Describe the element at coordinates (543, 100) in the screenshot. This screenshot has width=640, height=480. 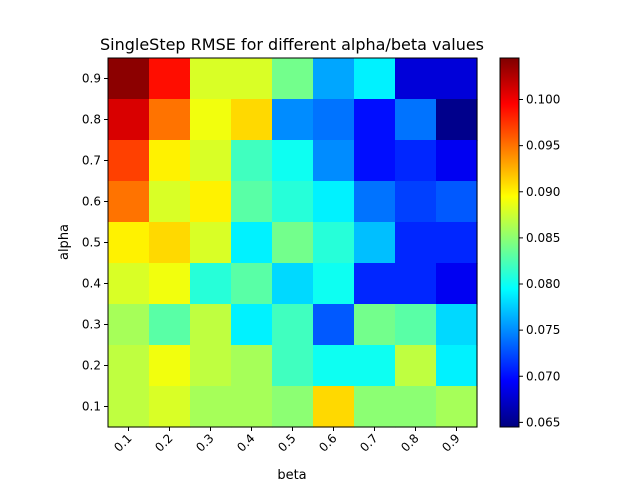
I see `colorbar-tick-label: 0.100` at that location.